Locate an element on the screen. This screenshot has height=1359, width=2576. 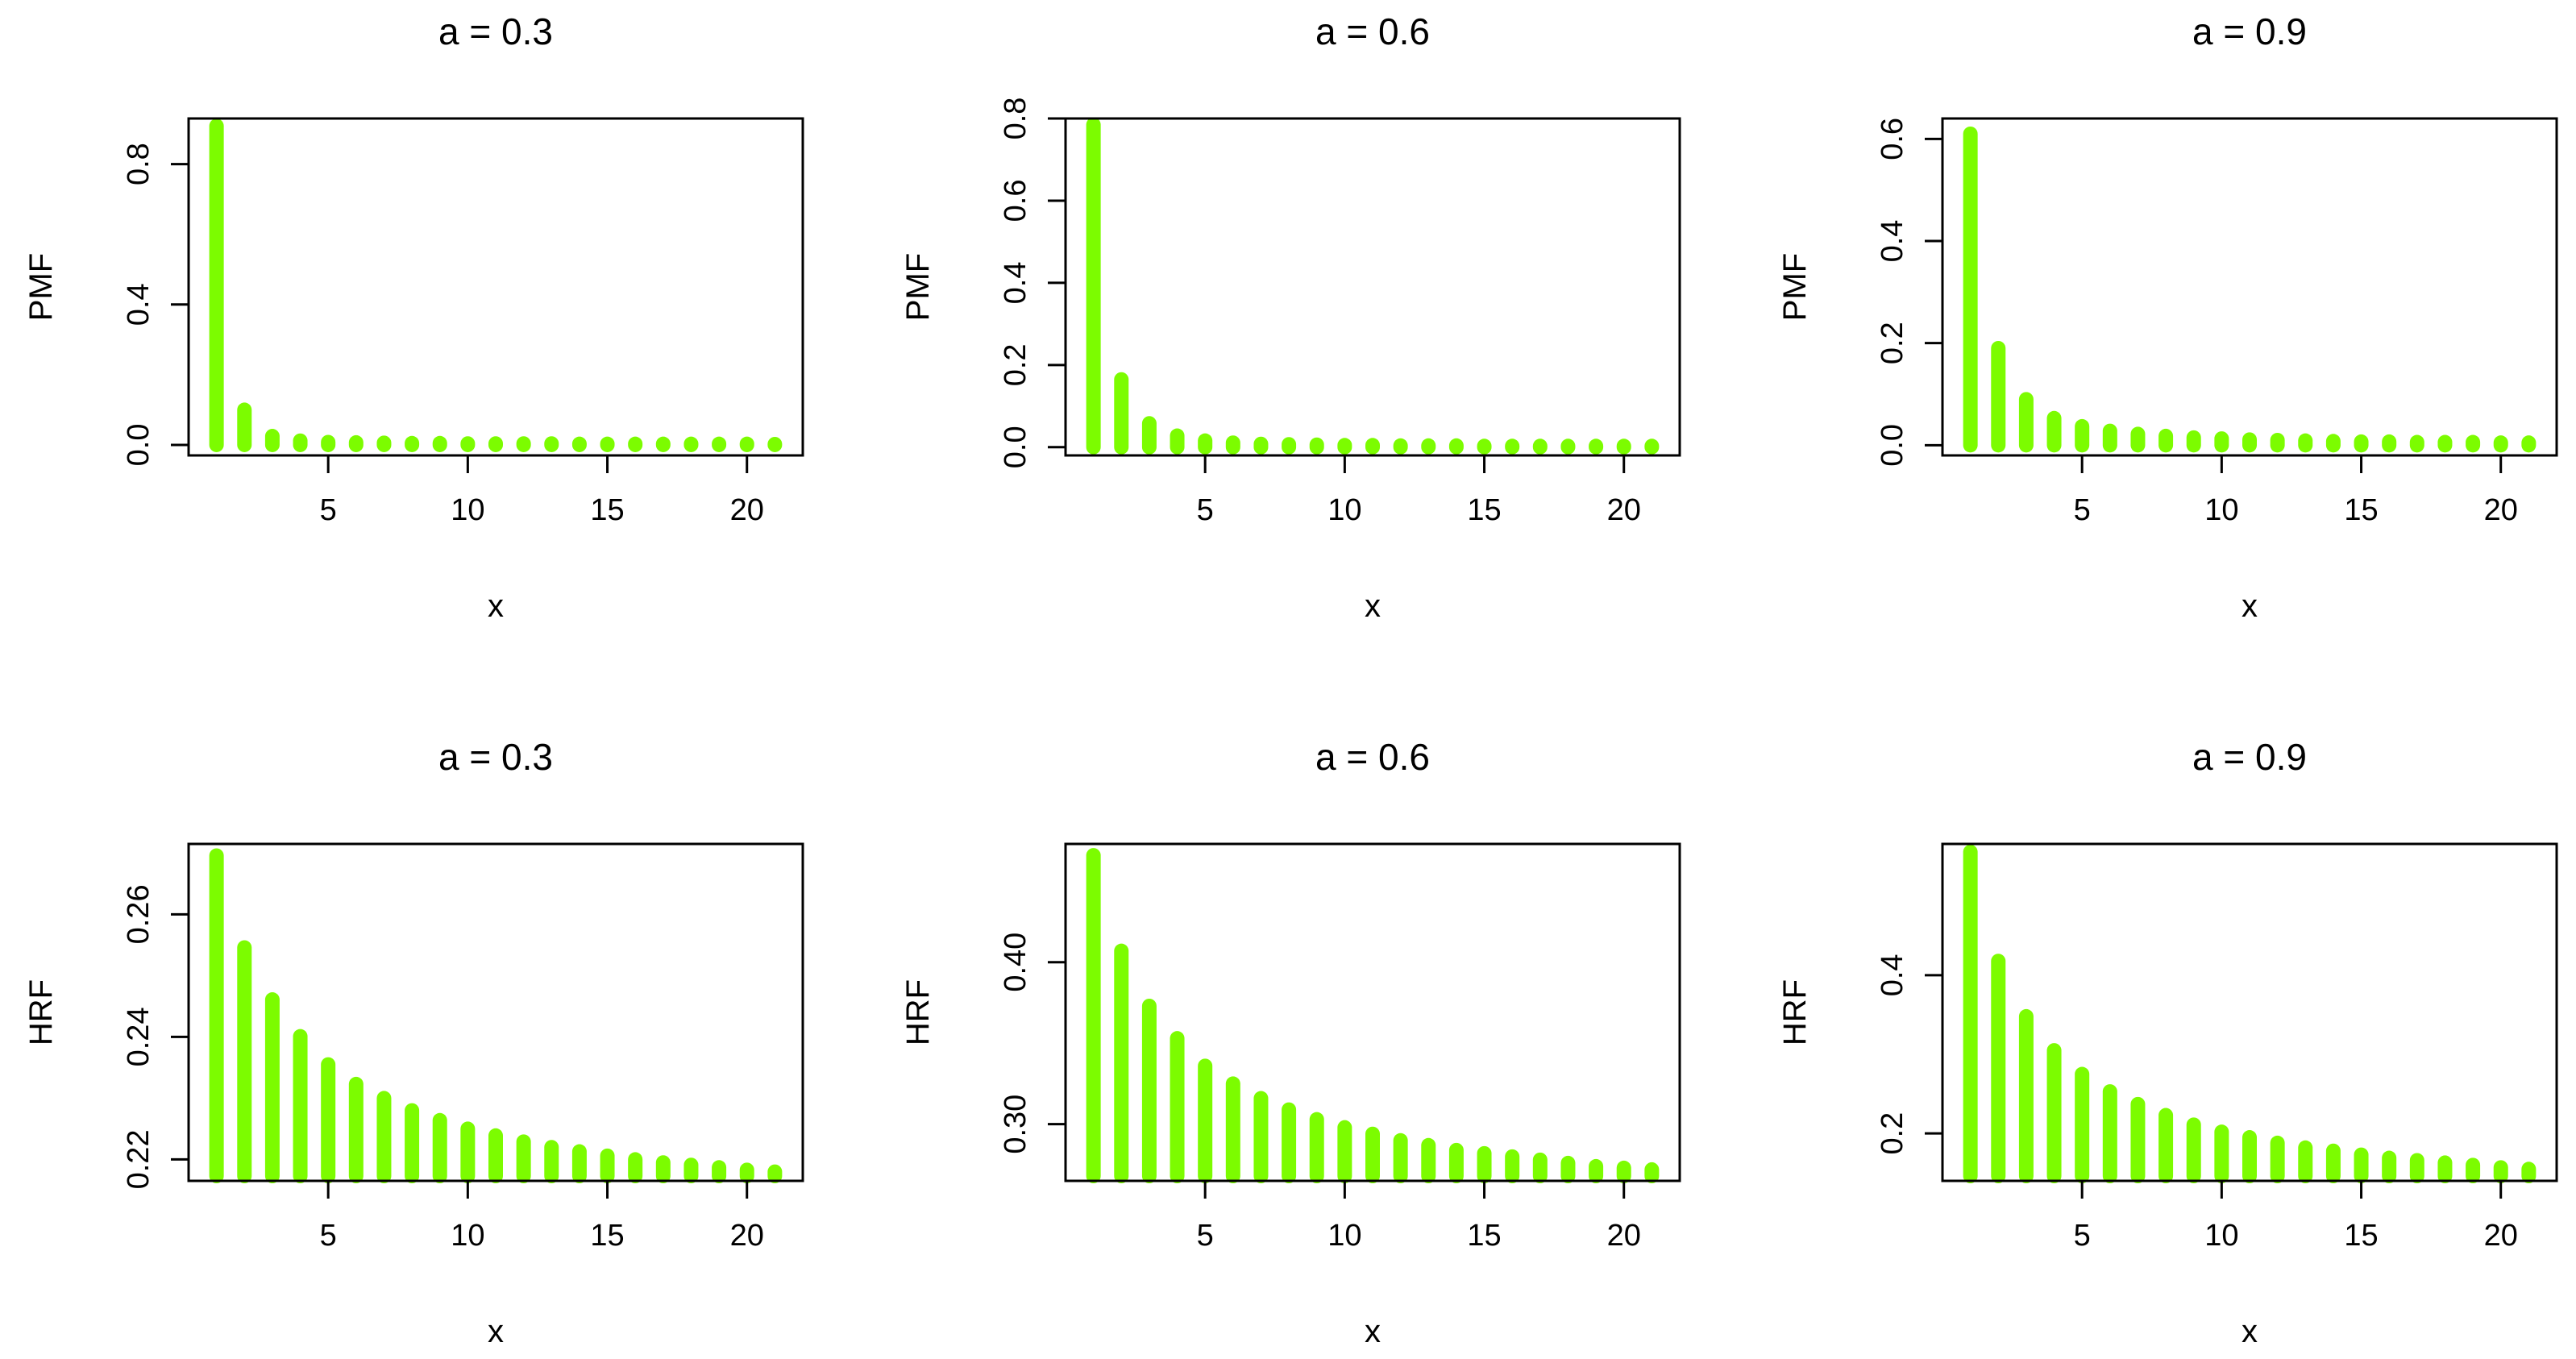
panel-5: a = 0.6 5 10 15 20 0.30 0.40 x HRF is located at coordinates (1290, 1042).